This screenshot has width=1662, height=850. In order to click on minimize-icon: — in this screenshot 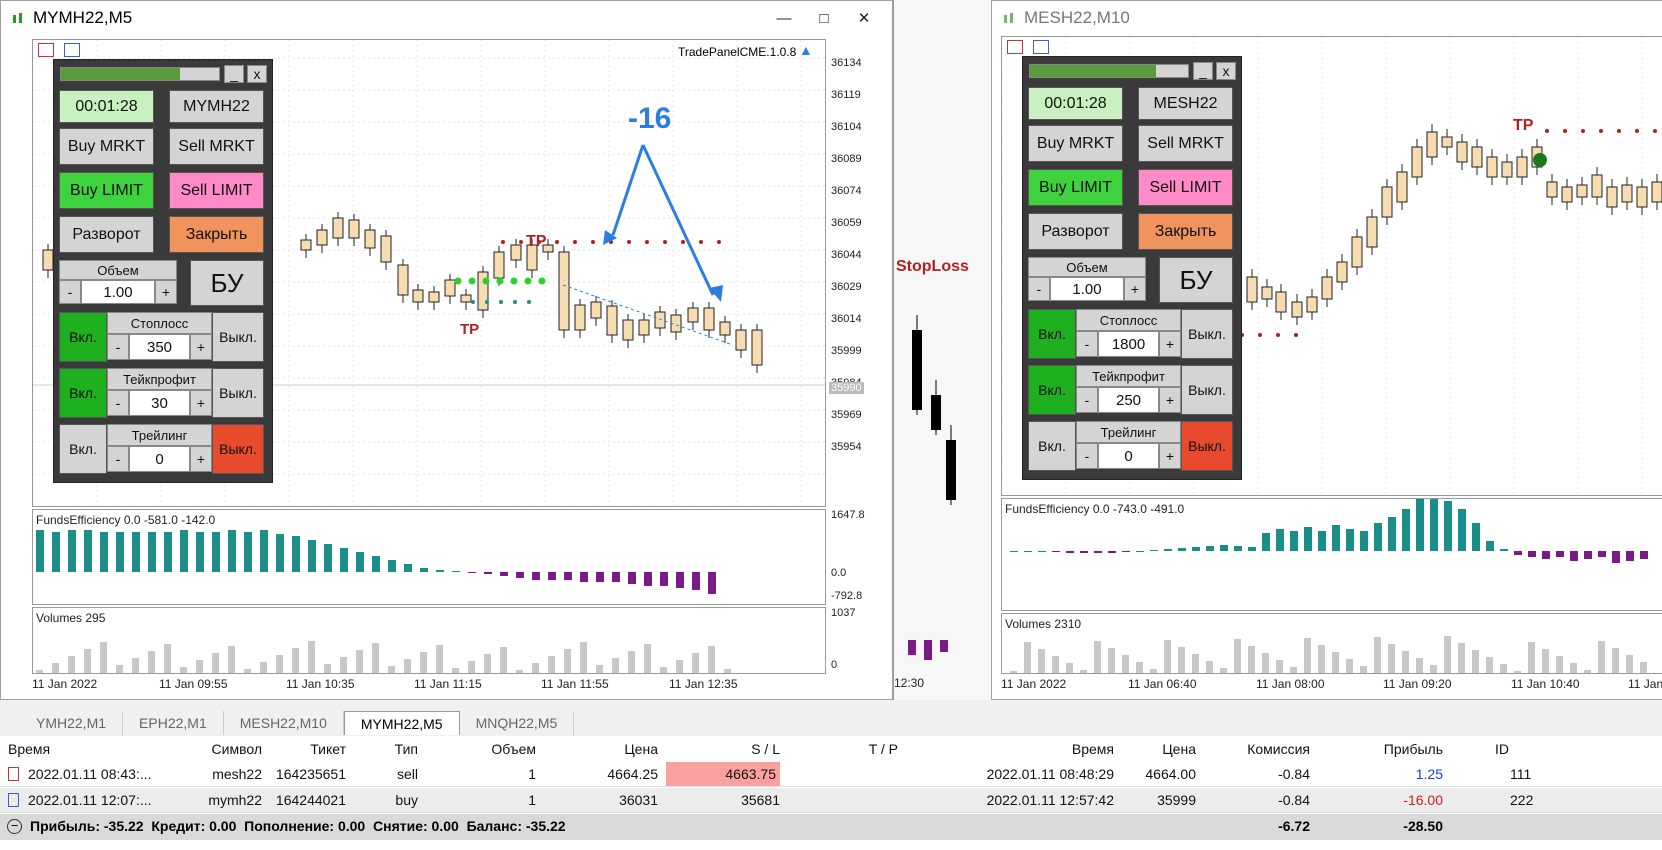, I will do `click(784, 18)`.